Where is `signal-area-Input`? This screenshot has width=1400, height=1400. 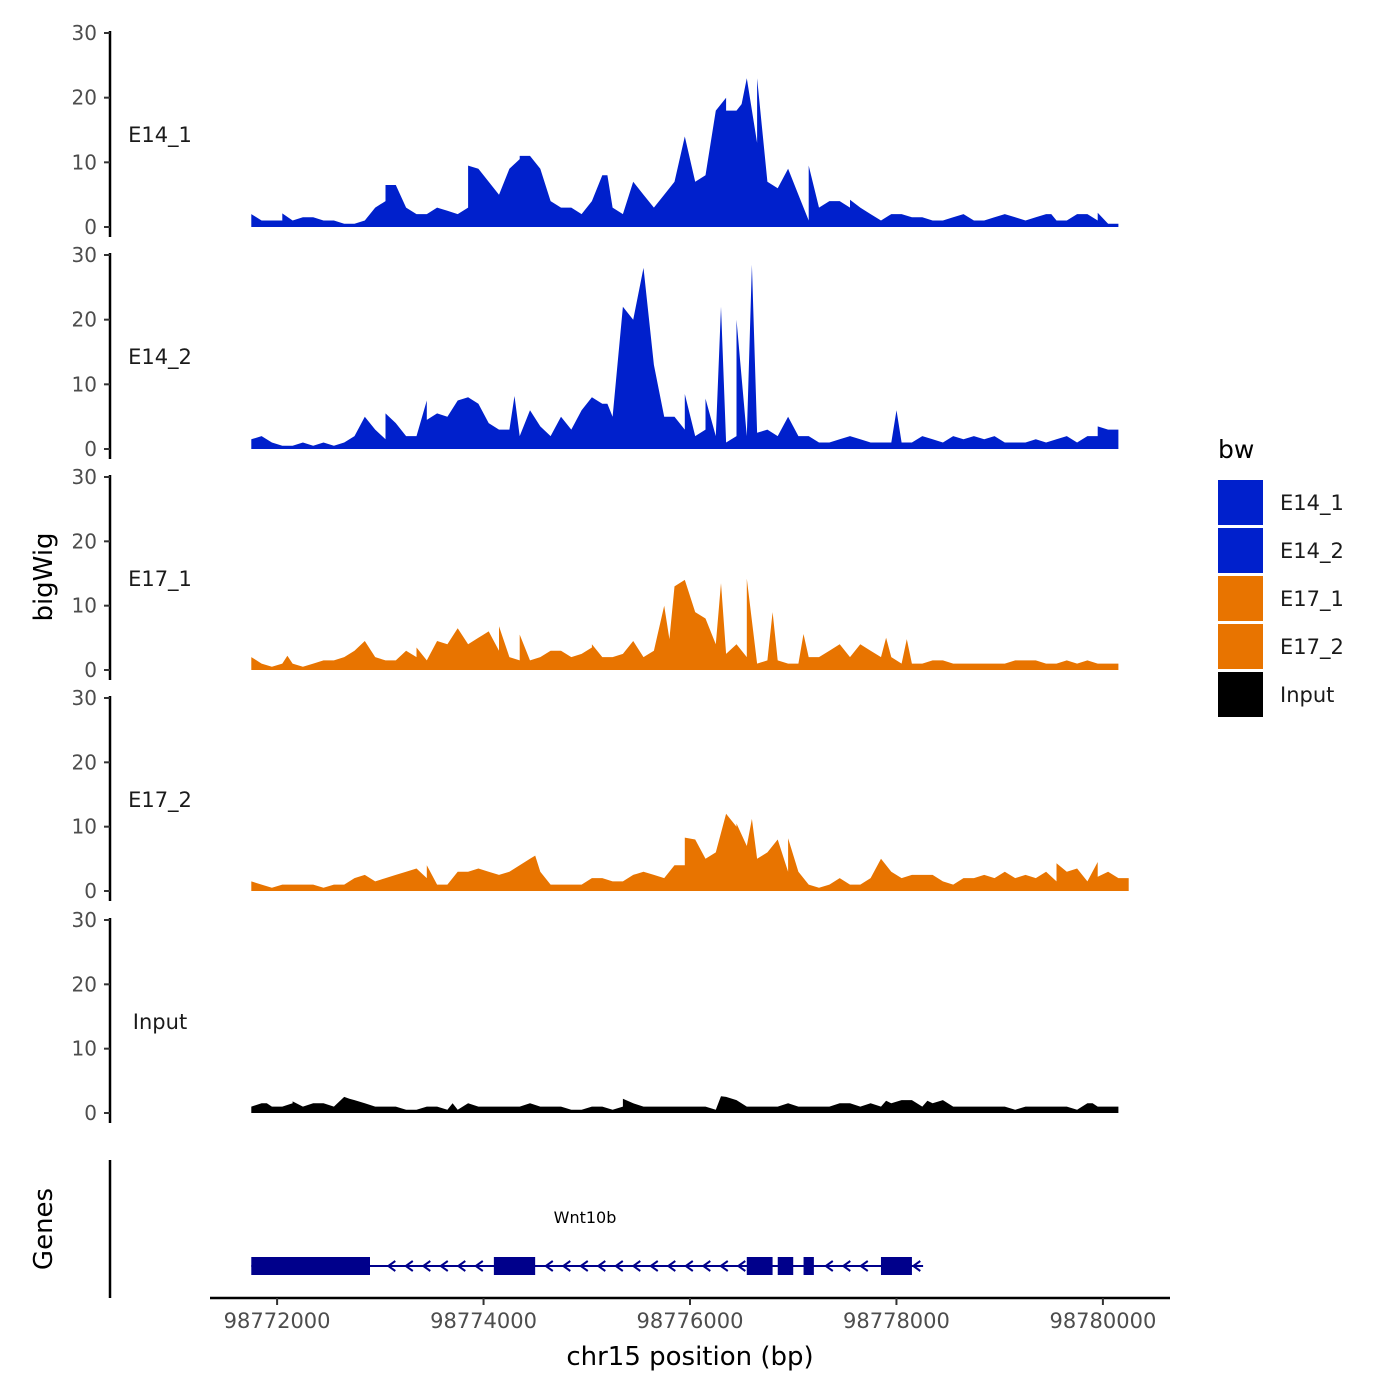
signal-area-Input is located at coordinates (685, 1104).